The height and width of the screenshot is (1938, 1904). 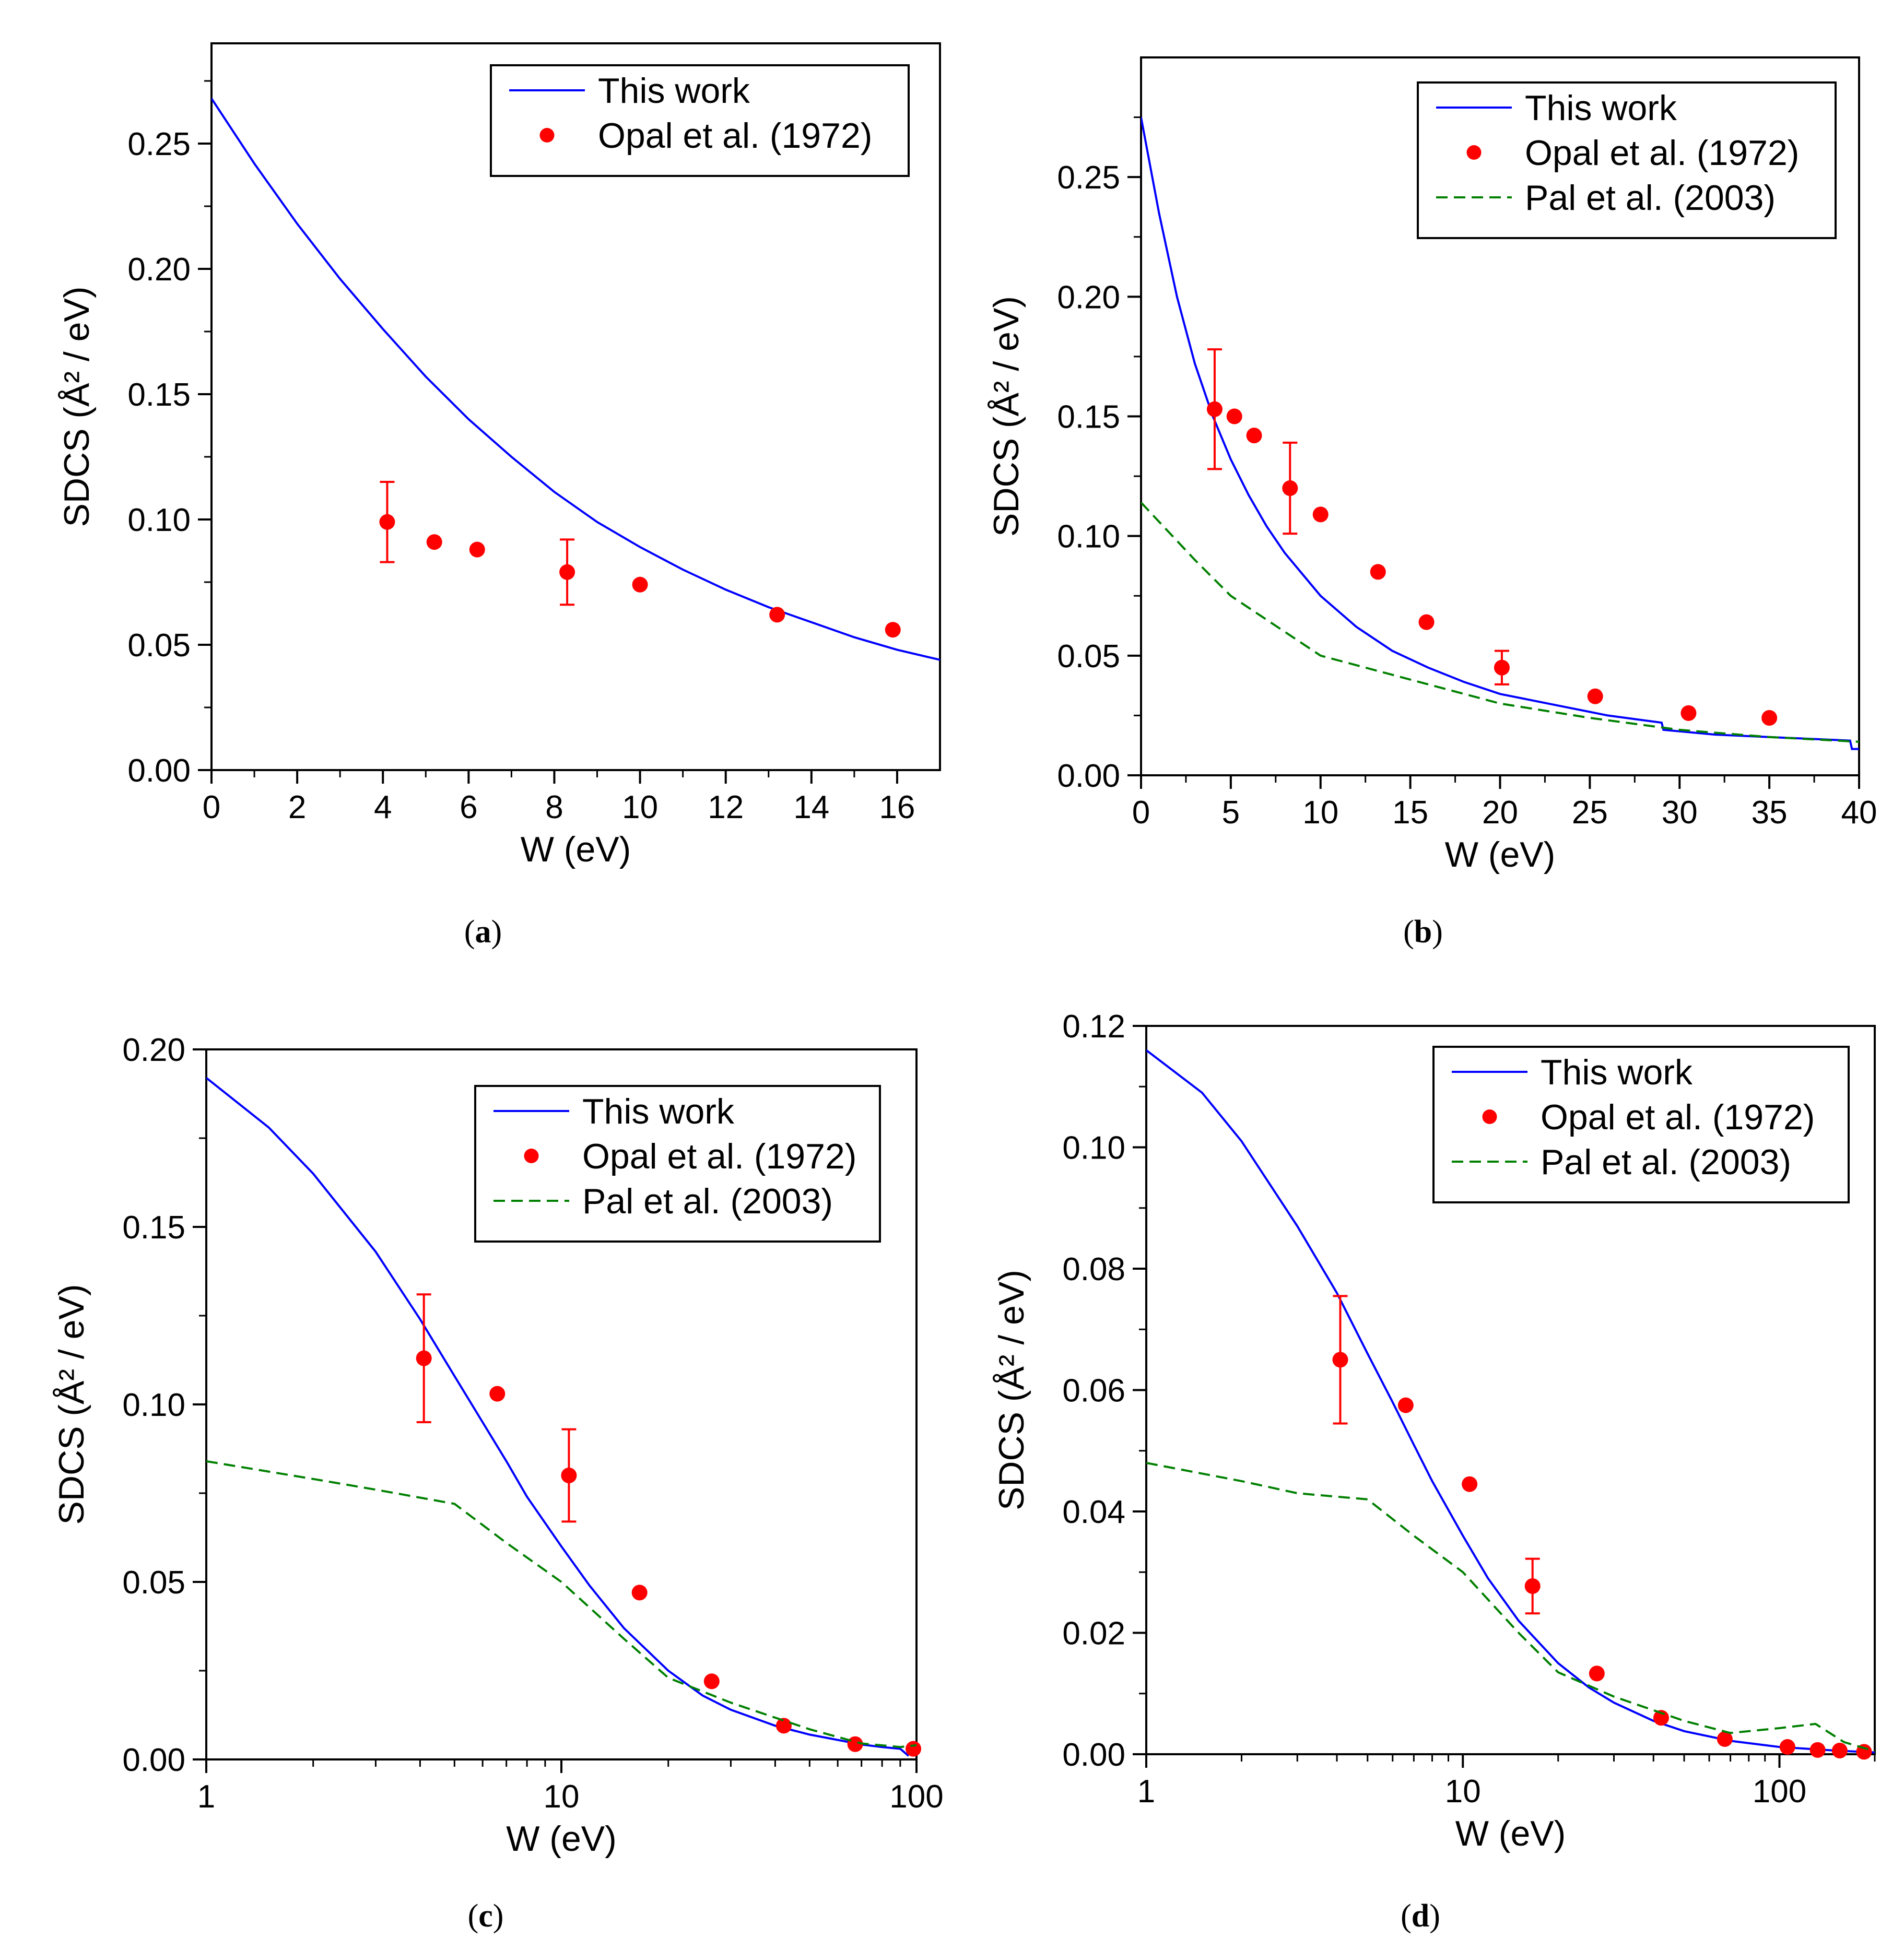 What do you see at coordinates (1093, 1027) in the screenshot?
I see `y-tick-label: 0.12` at bounding box center [1093, 1027].